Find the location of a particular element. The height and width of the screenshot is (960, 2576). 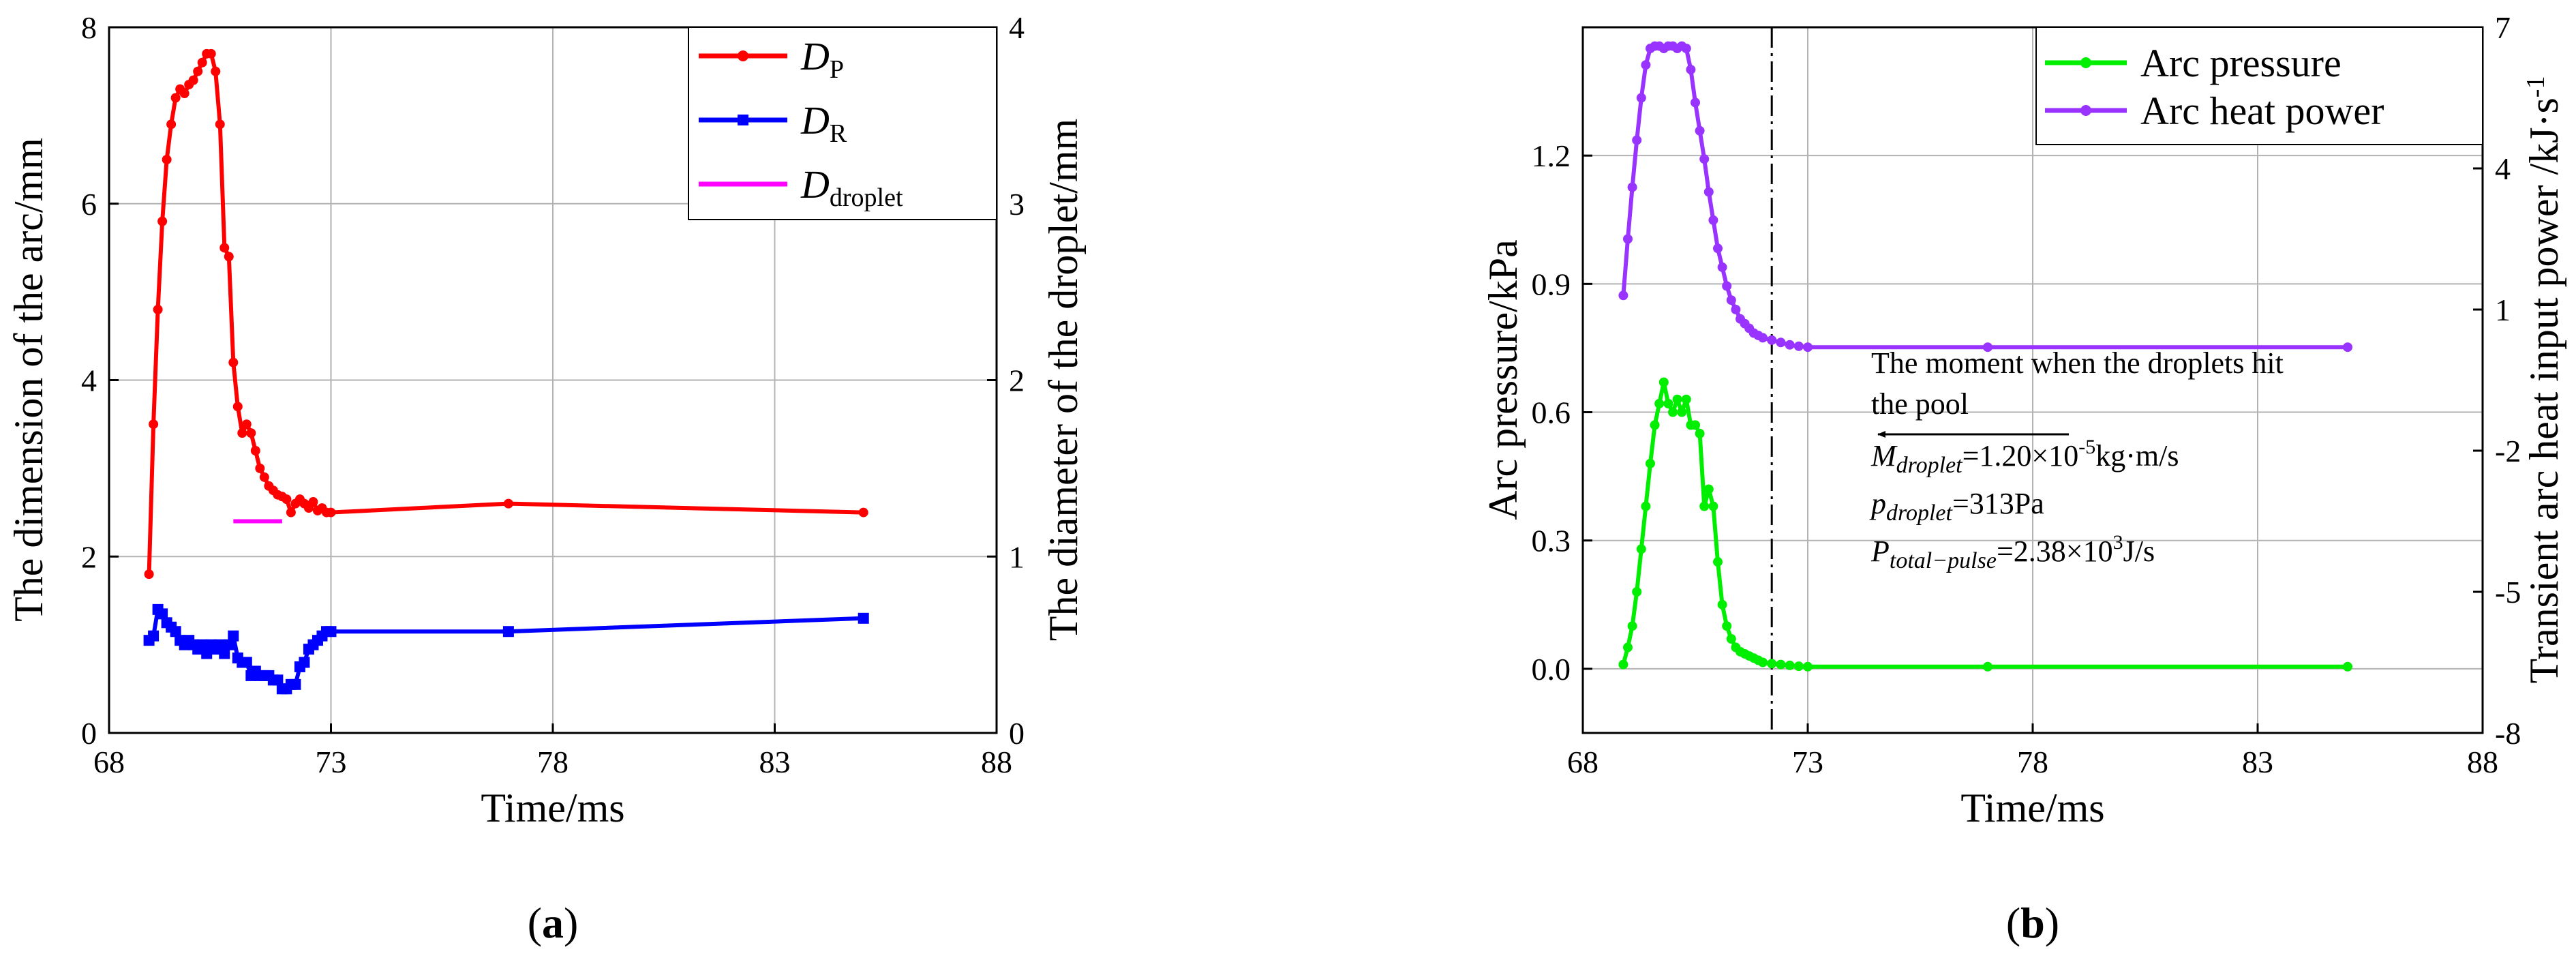

annotation-text-line2: the pool is located at coordinates (1920, 404).